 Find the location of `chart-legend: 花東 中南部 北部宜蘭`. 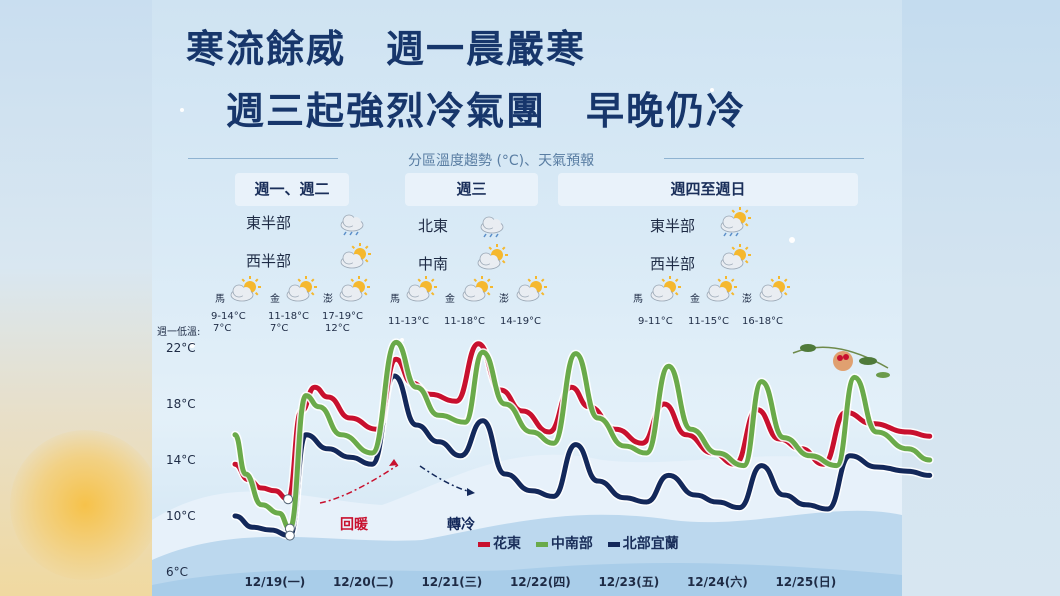

chart-legend: 花東 中南部 北部宜蘭 is located at coordinates (583, 543).